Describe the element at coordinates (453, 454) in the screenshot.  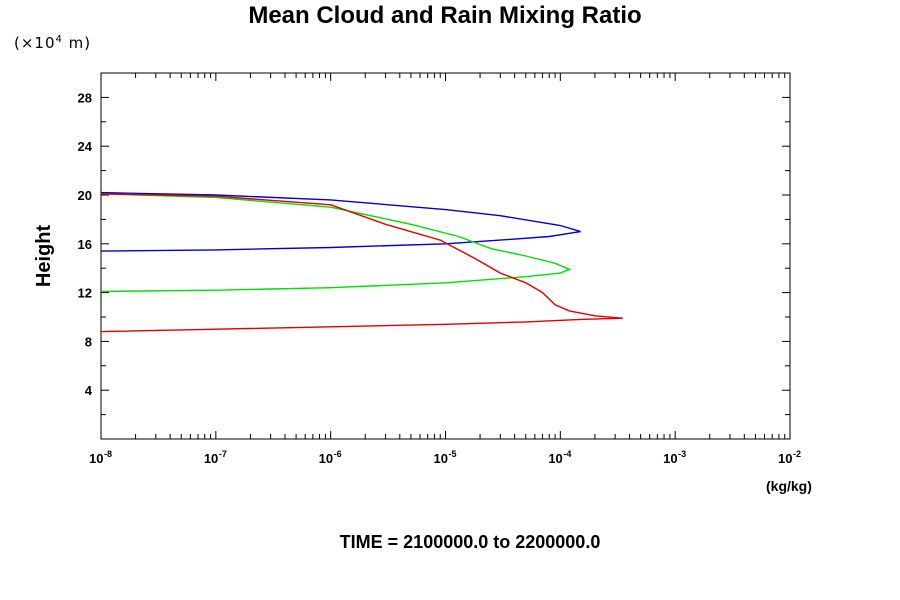
I see `x-tick-exponent: -5` at that location.